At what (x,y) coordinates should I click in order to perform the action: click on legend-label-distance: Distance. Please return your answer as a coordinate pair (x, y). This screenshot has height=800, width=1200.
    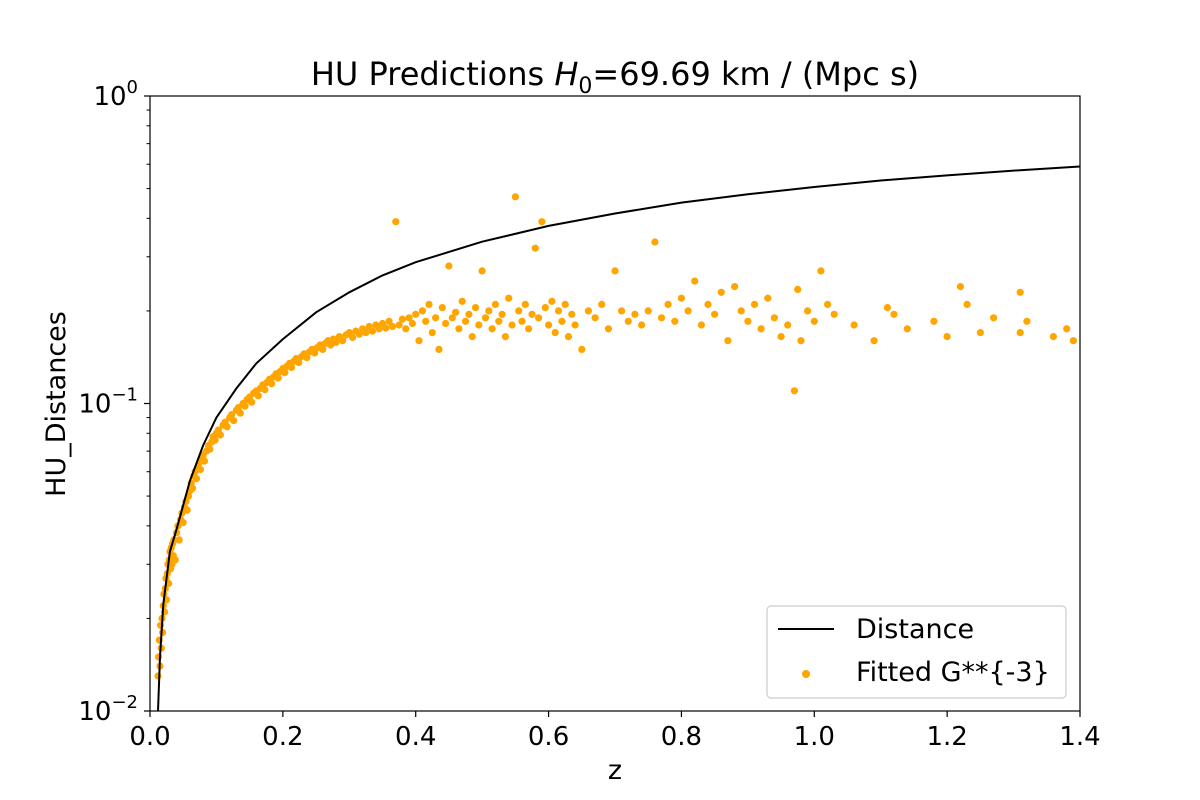
    Looking at the image, I should click on (915, 629).